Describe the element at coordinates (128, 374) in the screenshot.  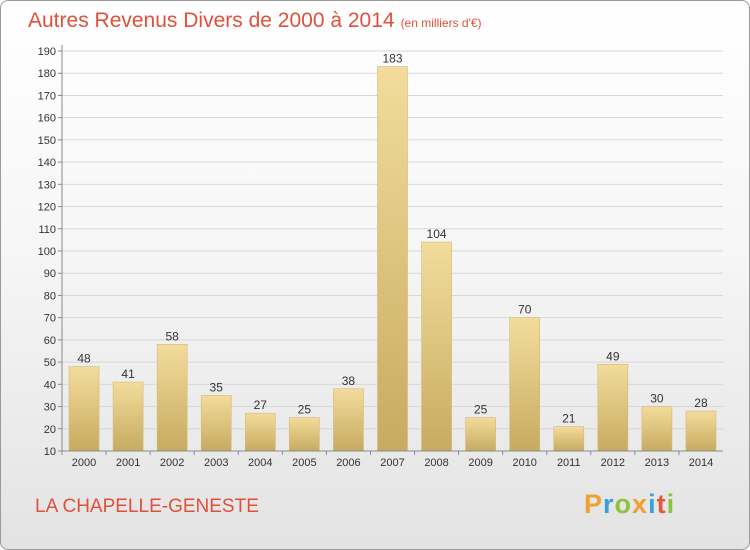
I see `bar-value-label: 41` at that location.